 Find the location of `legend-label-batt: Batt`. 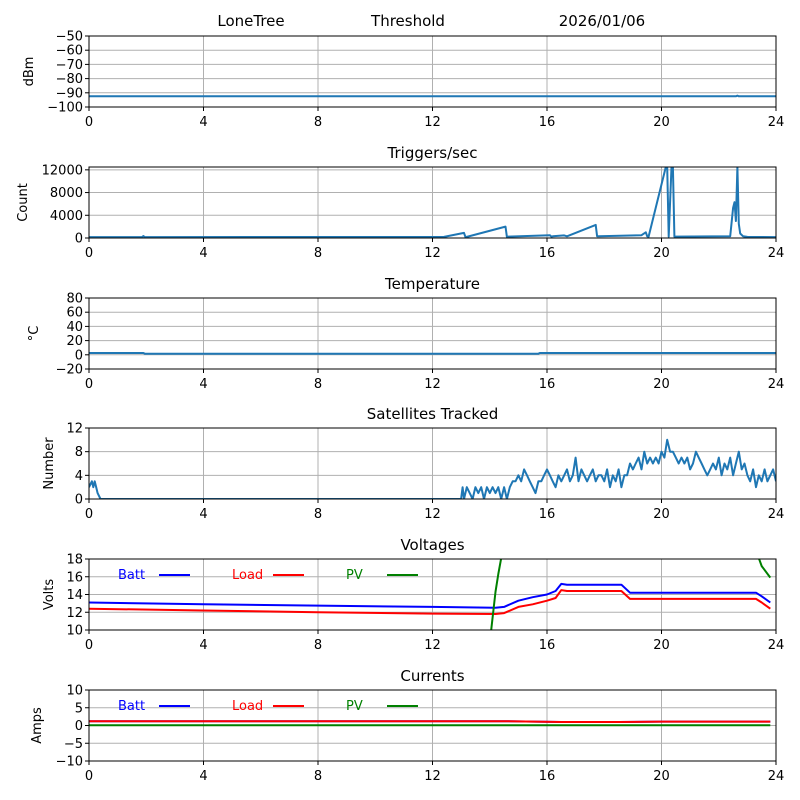

legend-label-batt: Batt is located at coordinates (131, 706).